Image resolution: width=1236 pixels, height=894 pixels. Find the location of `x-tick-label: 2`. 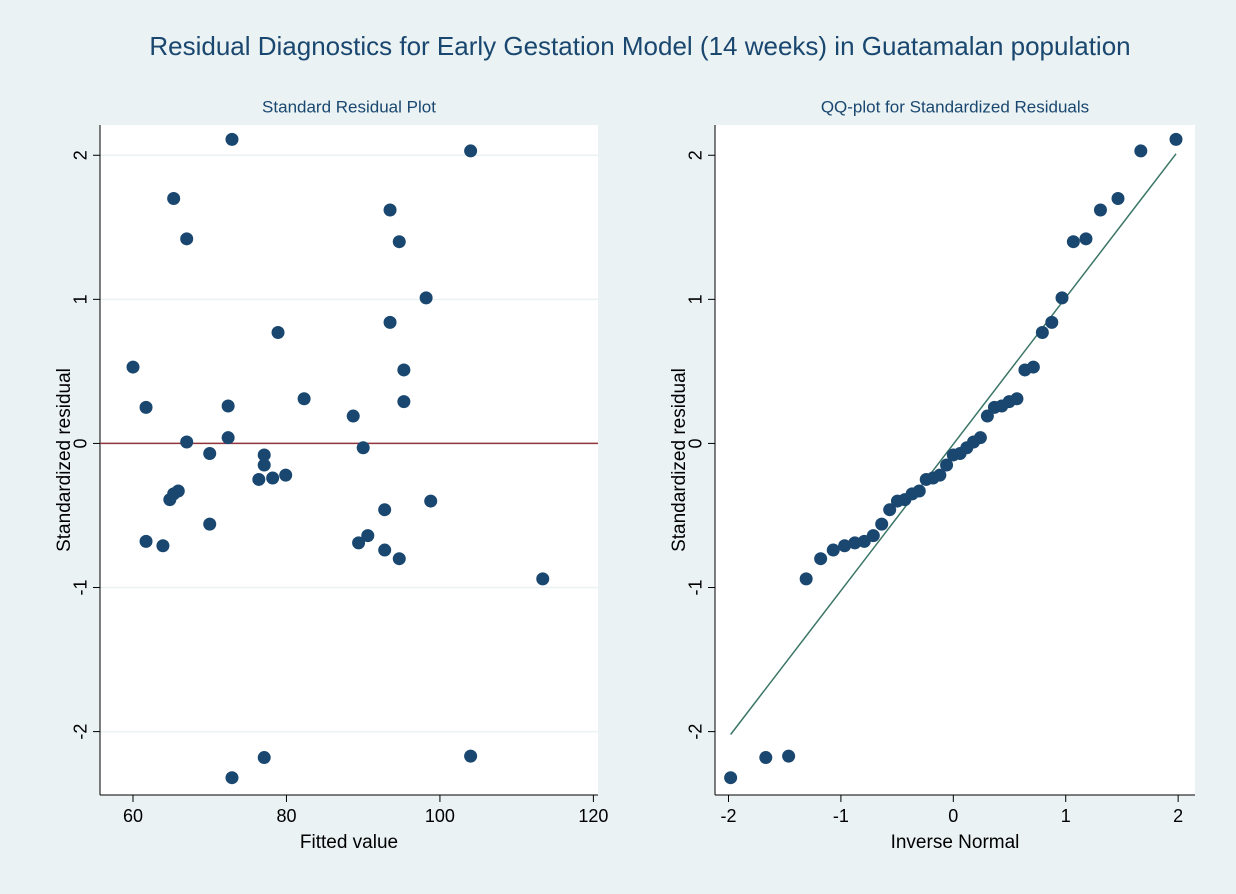

x-tick-label: 2 is located at coordinates (1178, 816).